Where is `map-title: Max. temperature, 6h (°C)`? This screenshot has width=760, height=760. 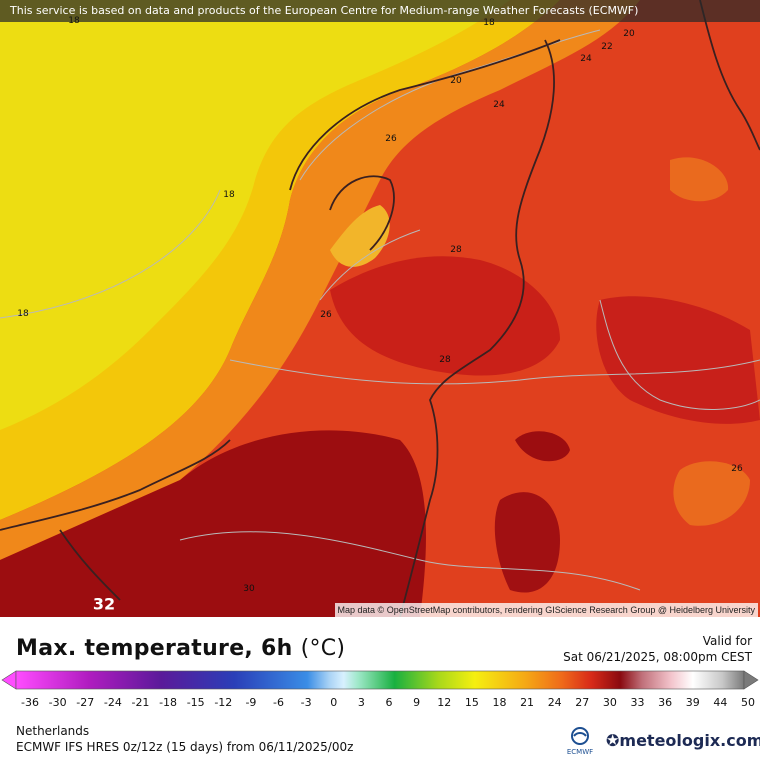
map-title: Max. temperature, 6h (°C) is located at coordinates (181, 648).